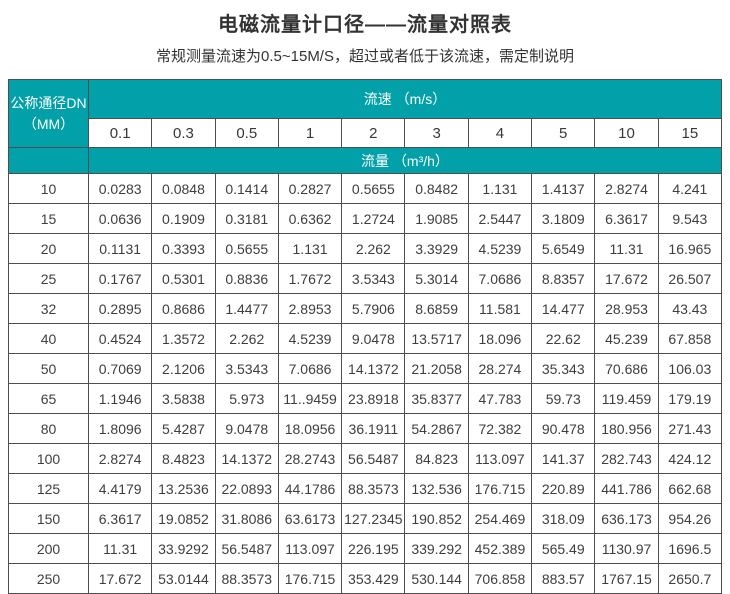  What do you see at coordinates (310, 248) in the screenshot?
I see `flow-value-cell: 1.131` at bounding box center [310, 248].